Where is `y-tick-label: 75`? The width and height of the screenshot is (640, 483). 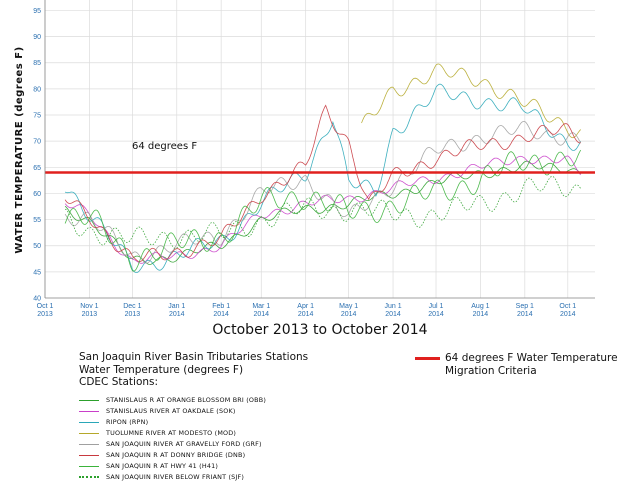
y-tick-label: 75 is located at coordinates (37, 116).